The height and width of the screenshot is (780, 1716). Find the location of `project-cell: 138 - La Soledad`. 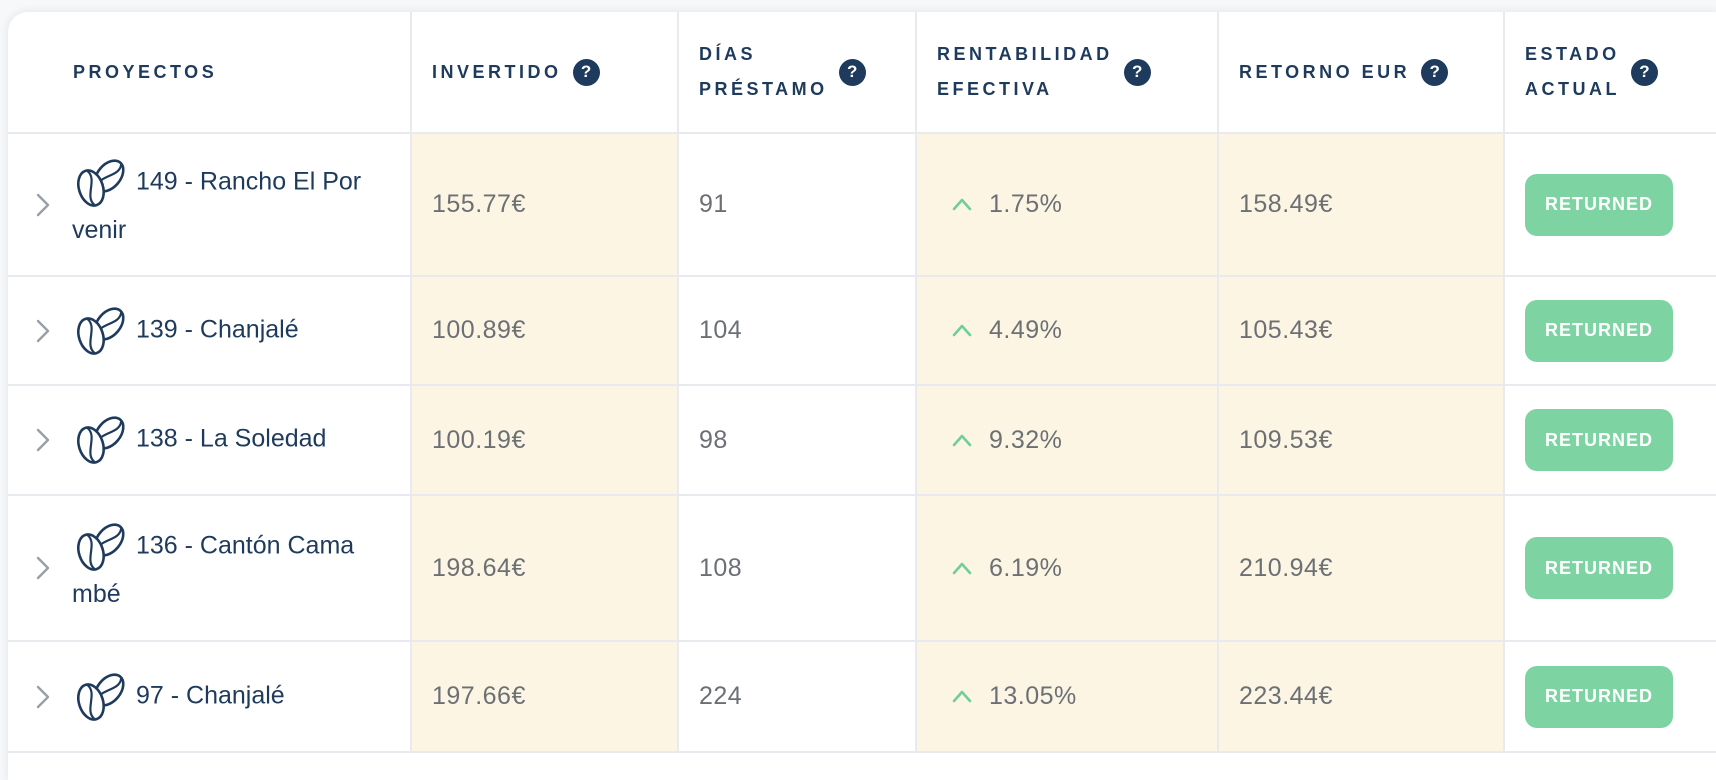

project-cell: 138 - La Soledad is located at coordinates (209, 440).